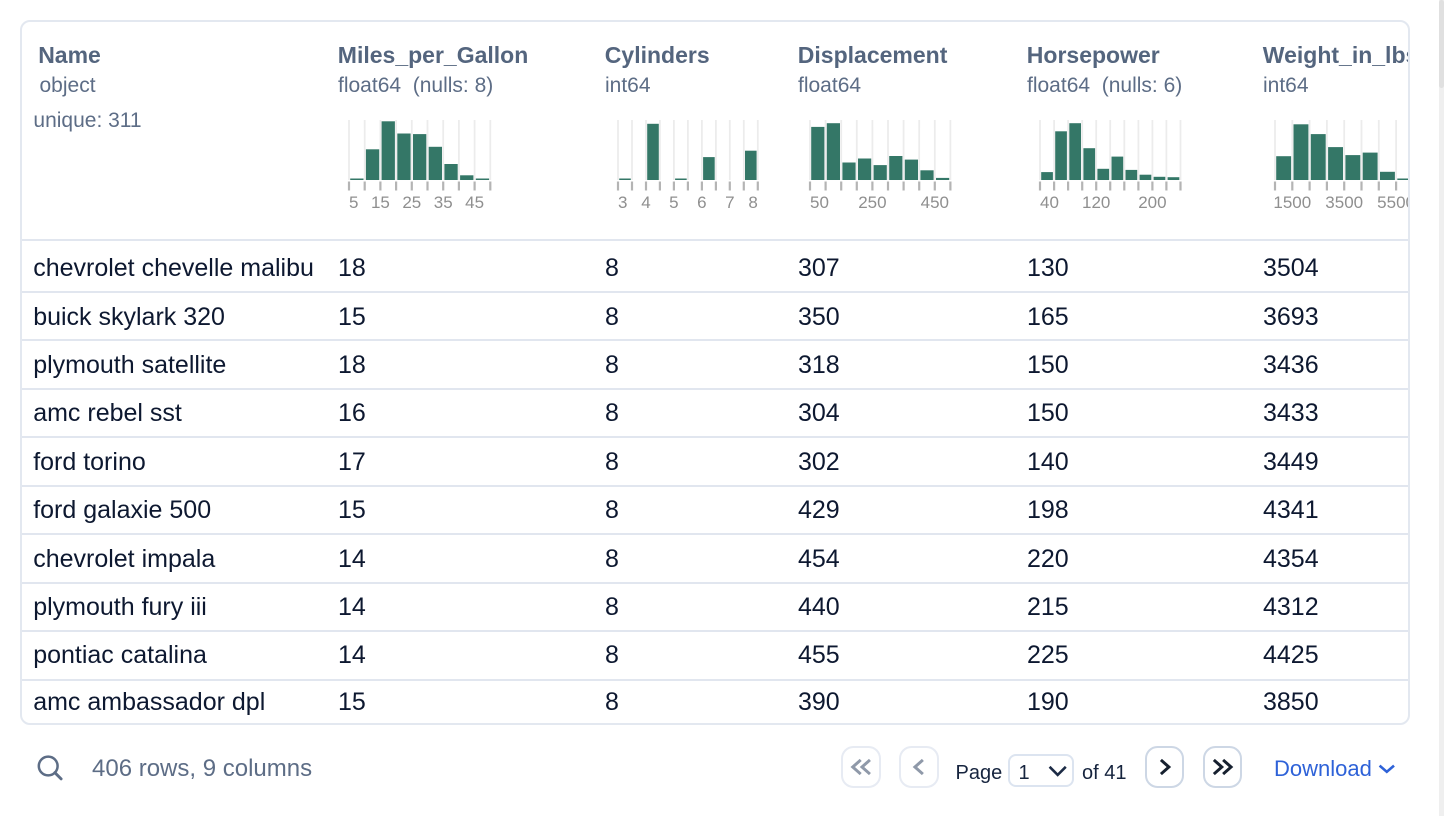  What do you see at coordinates (819, 202) in the screenshot?
I see `svg-text: 50` at bounding box center [819, 202].